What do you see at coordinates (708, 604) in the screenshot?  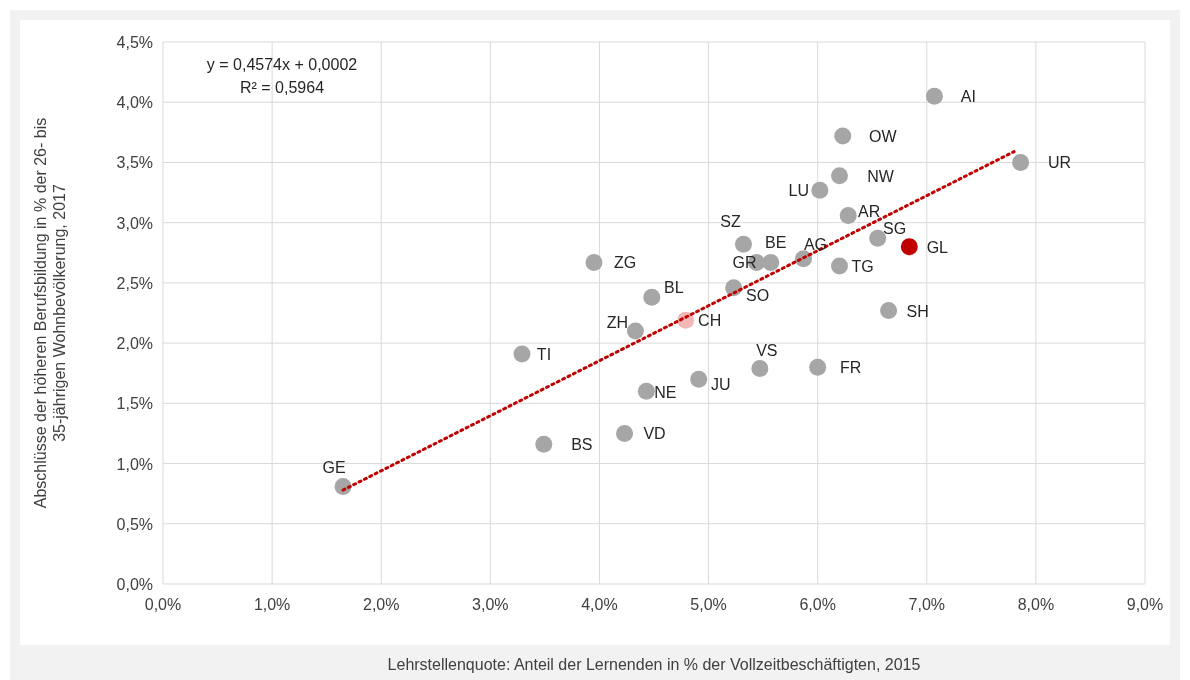 I see `x-tick-label: 5,0%` at bounding box center [708, 604].